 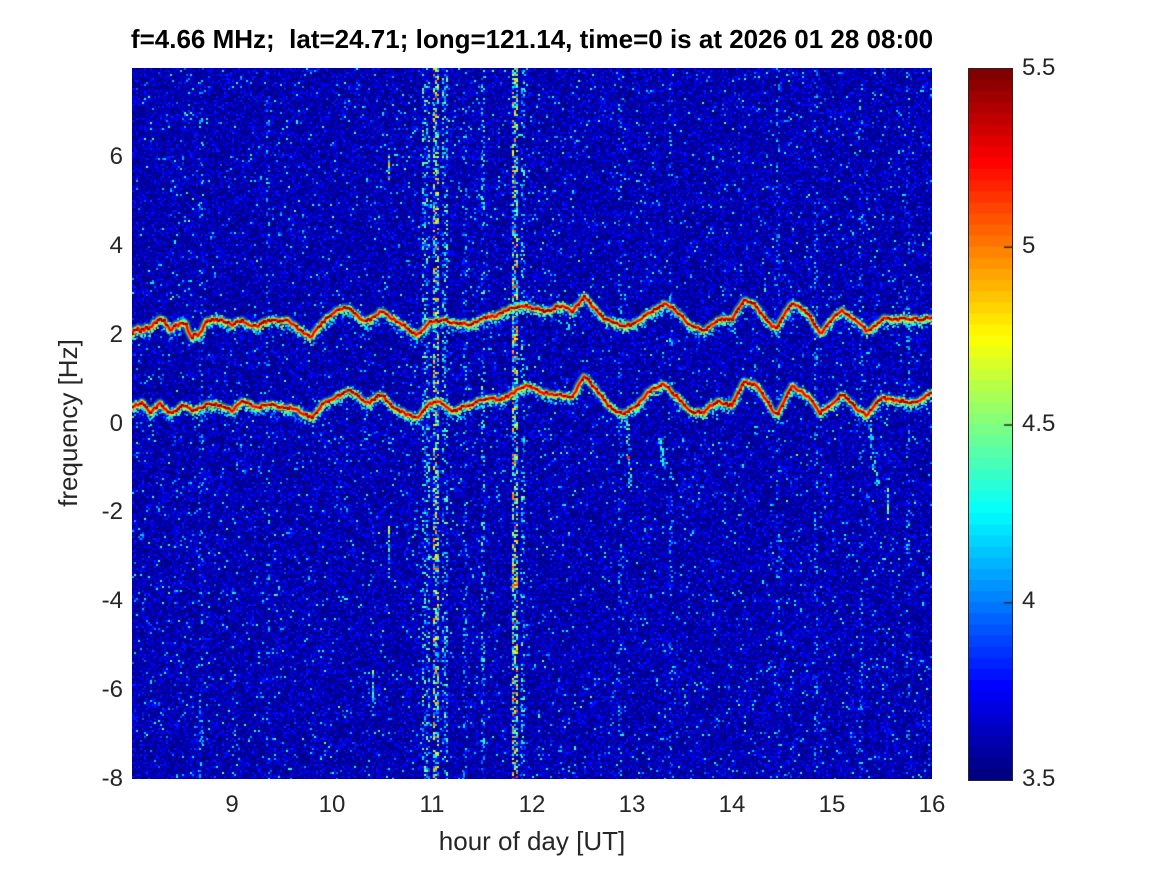 What do you see at coordinates (112, 512) in the screenshot?
I see `y-tick-label: -2` at bounding box center [112, 512].